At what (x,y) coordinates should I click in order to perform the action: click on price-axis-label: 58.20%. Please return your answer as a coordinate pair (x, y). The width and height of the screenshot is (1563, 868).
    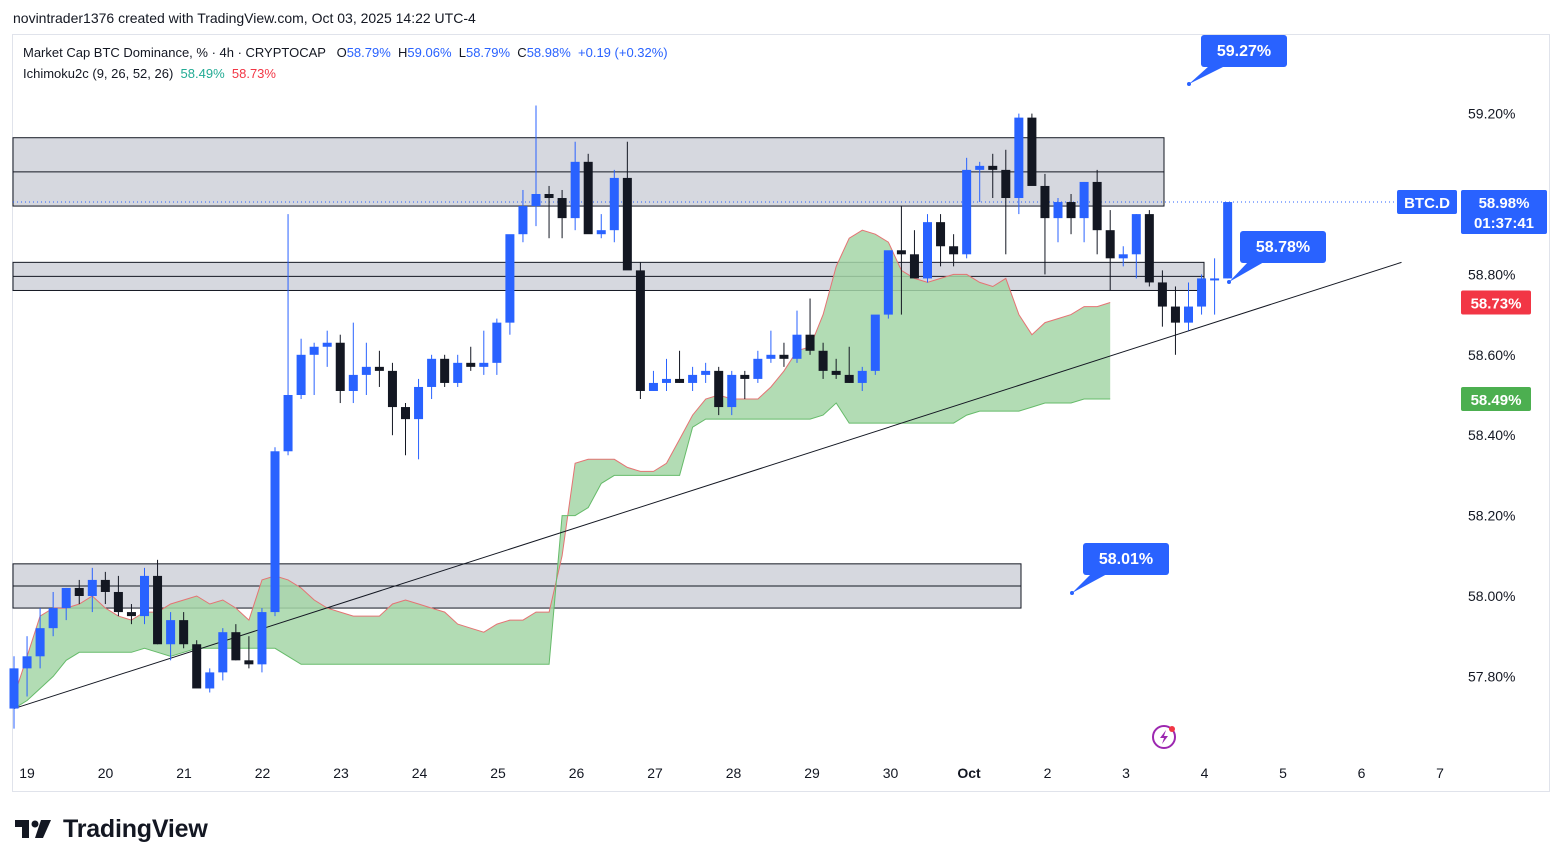
    Looking at the image, I should click on (1491, 516).